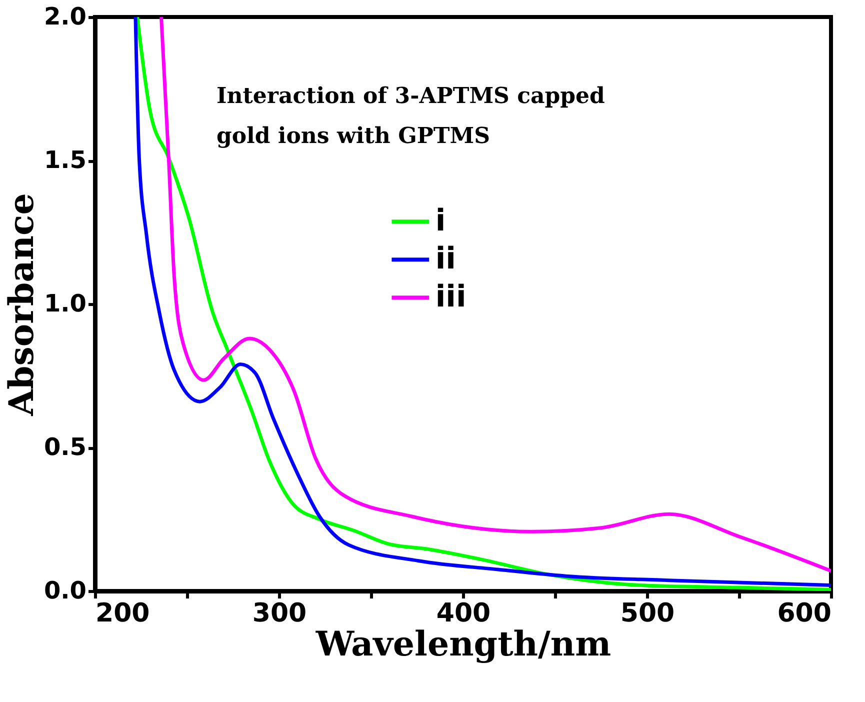 Image resolution: width=865 pixels, height=702 pixels. What do you see at coordinates (440, 221) in the screenshot?
I see `legend-label: i` at bounding box center [440, 221].